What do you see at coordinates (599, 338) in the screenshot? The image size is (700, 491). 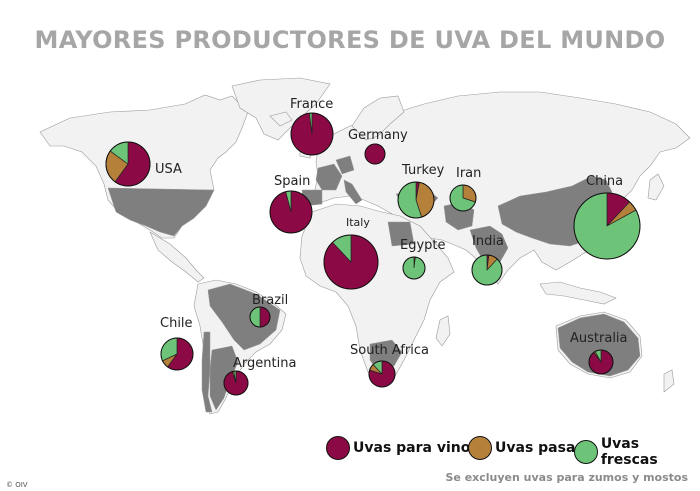 I see `label-australia: Australia` at bounding box center [599, 338].